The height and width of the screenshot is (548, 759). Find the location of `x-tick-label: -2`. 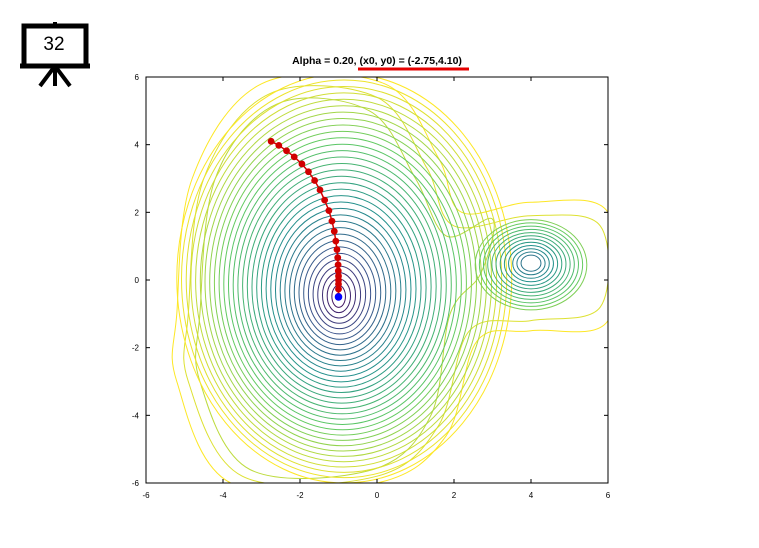

x-tick-label: -2 is located at coordinates (300, 495).